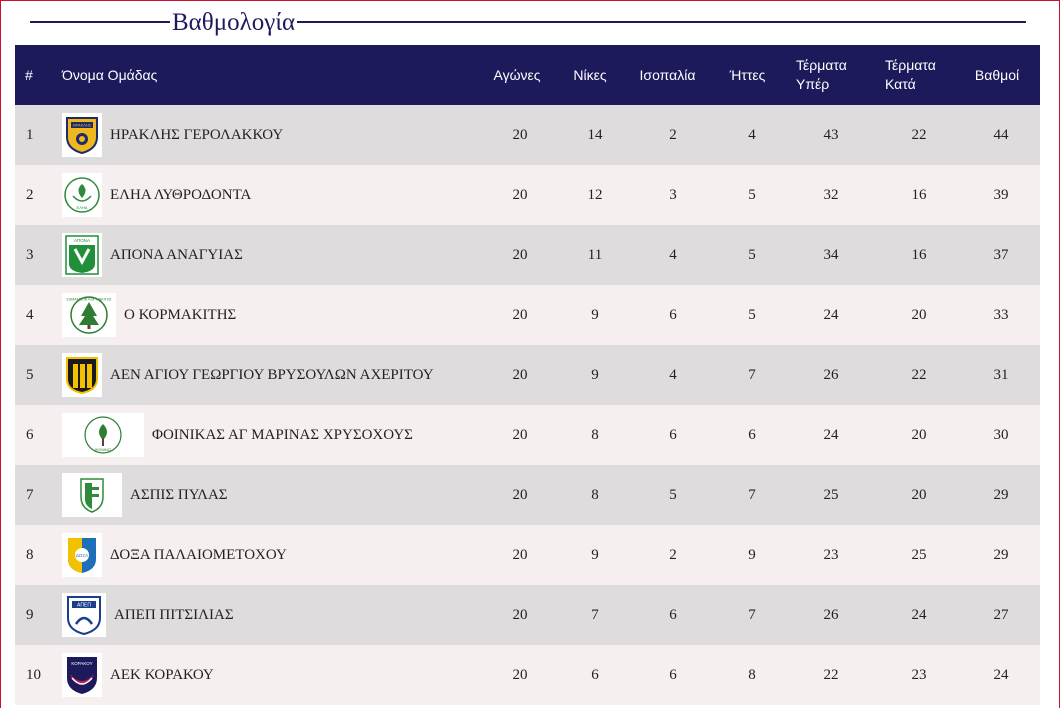  I want to click on cell-wins: 7, so click(595, 614).